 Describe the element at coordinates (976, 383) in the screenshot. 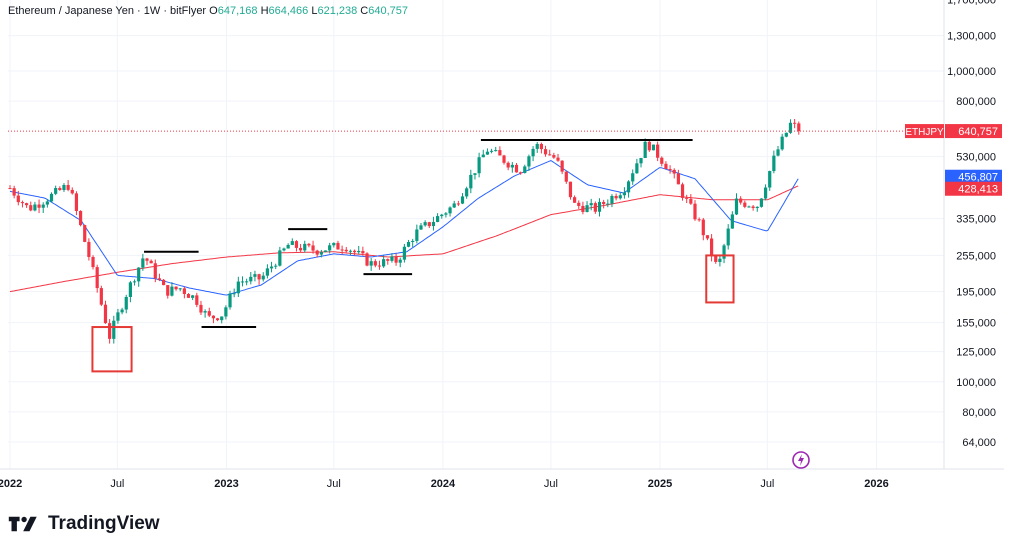

I see `price-tick-label: 100,000` at that location.